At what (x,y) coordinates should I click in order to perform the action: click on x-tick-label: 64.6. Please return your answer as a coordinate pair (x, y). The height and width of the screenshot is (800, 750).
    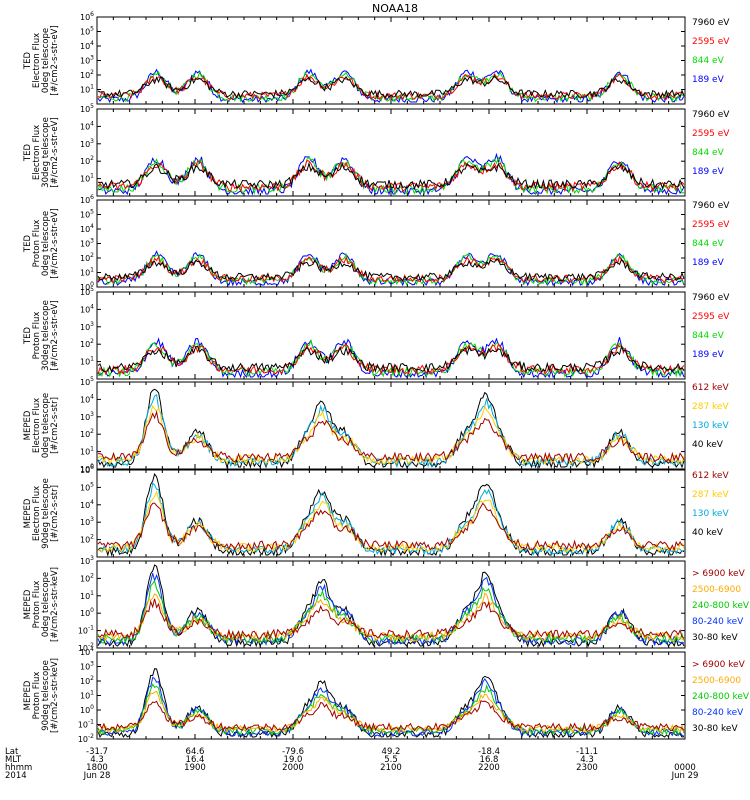
    Looking at the image, I should click on (195, 752).